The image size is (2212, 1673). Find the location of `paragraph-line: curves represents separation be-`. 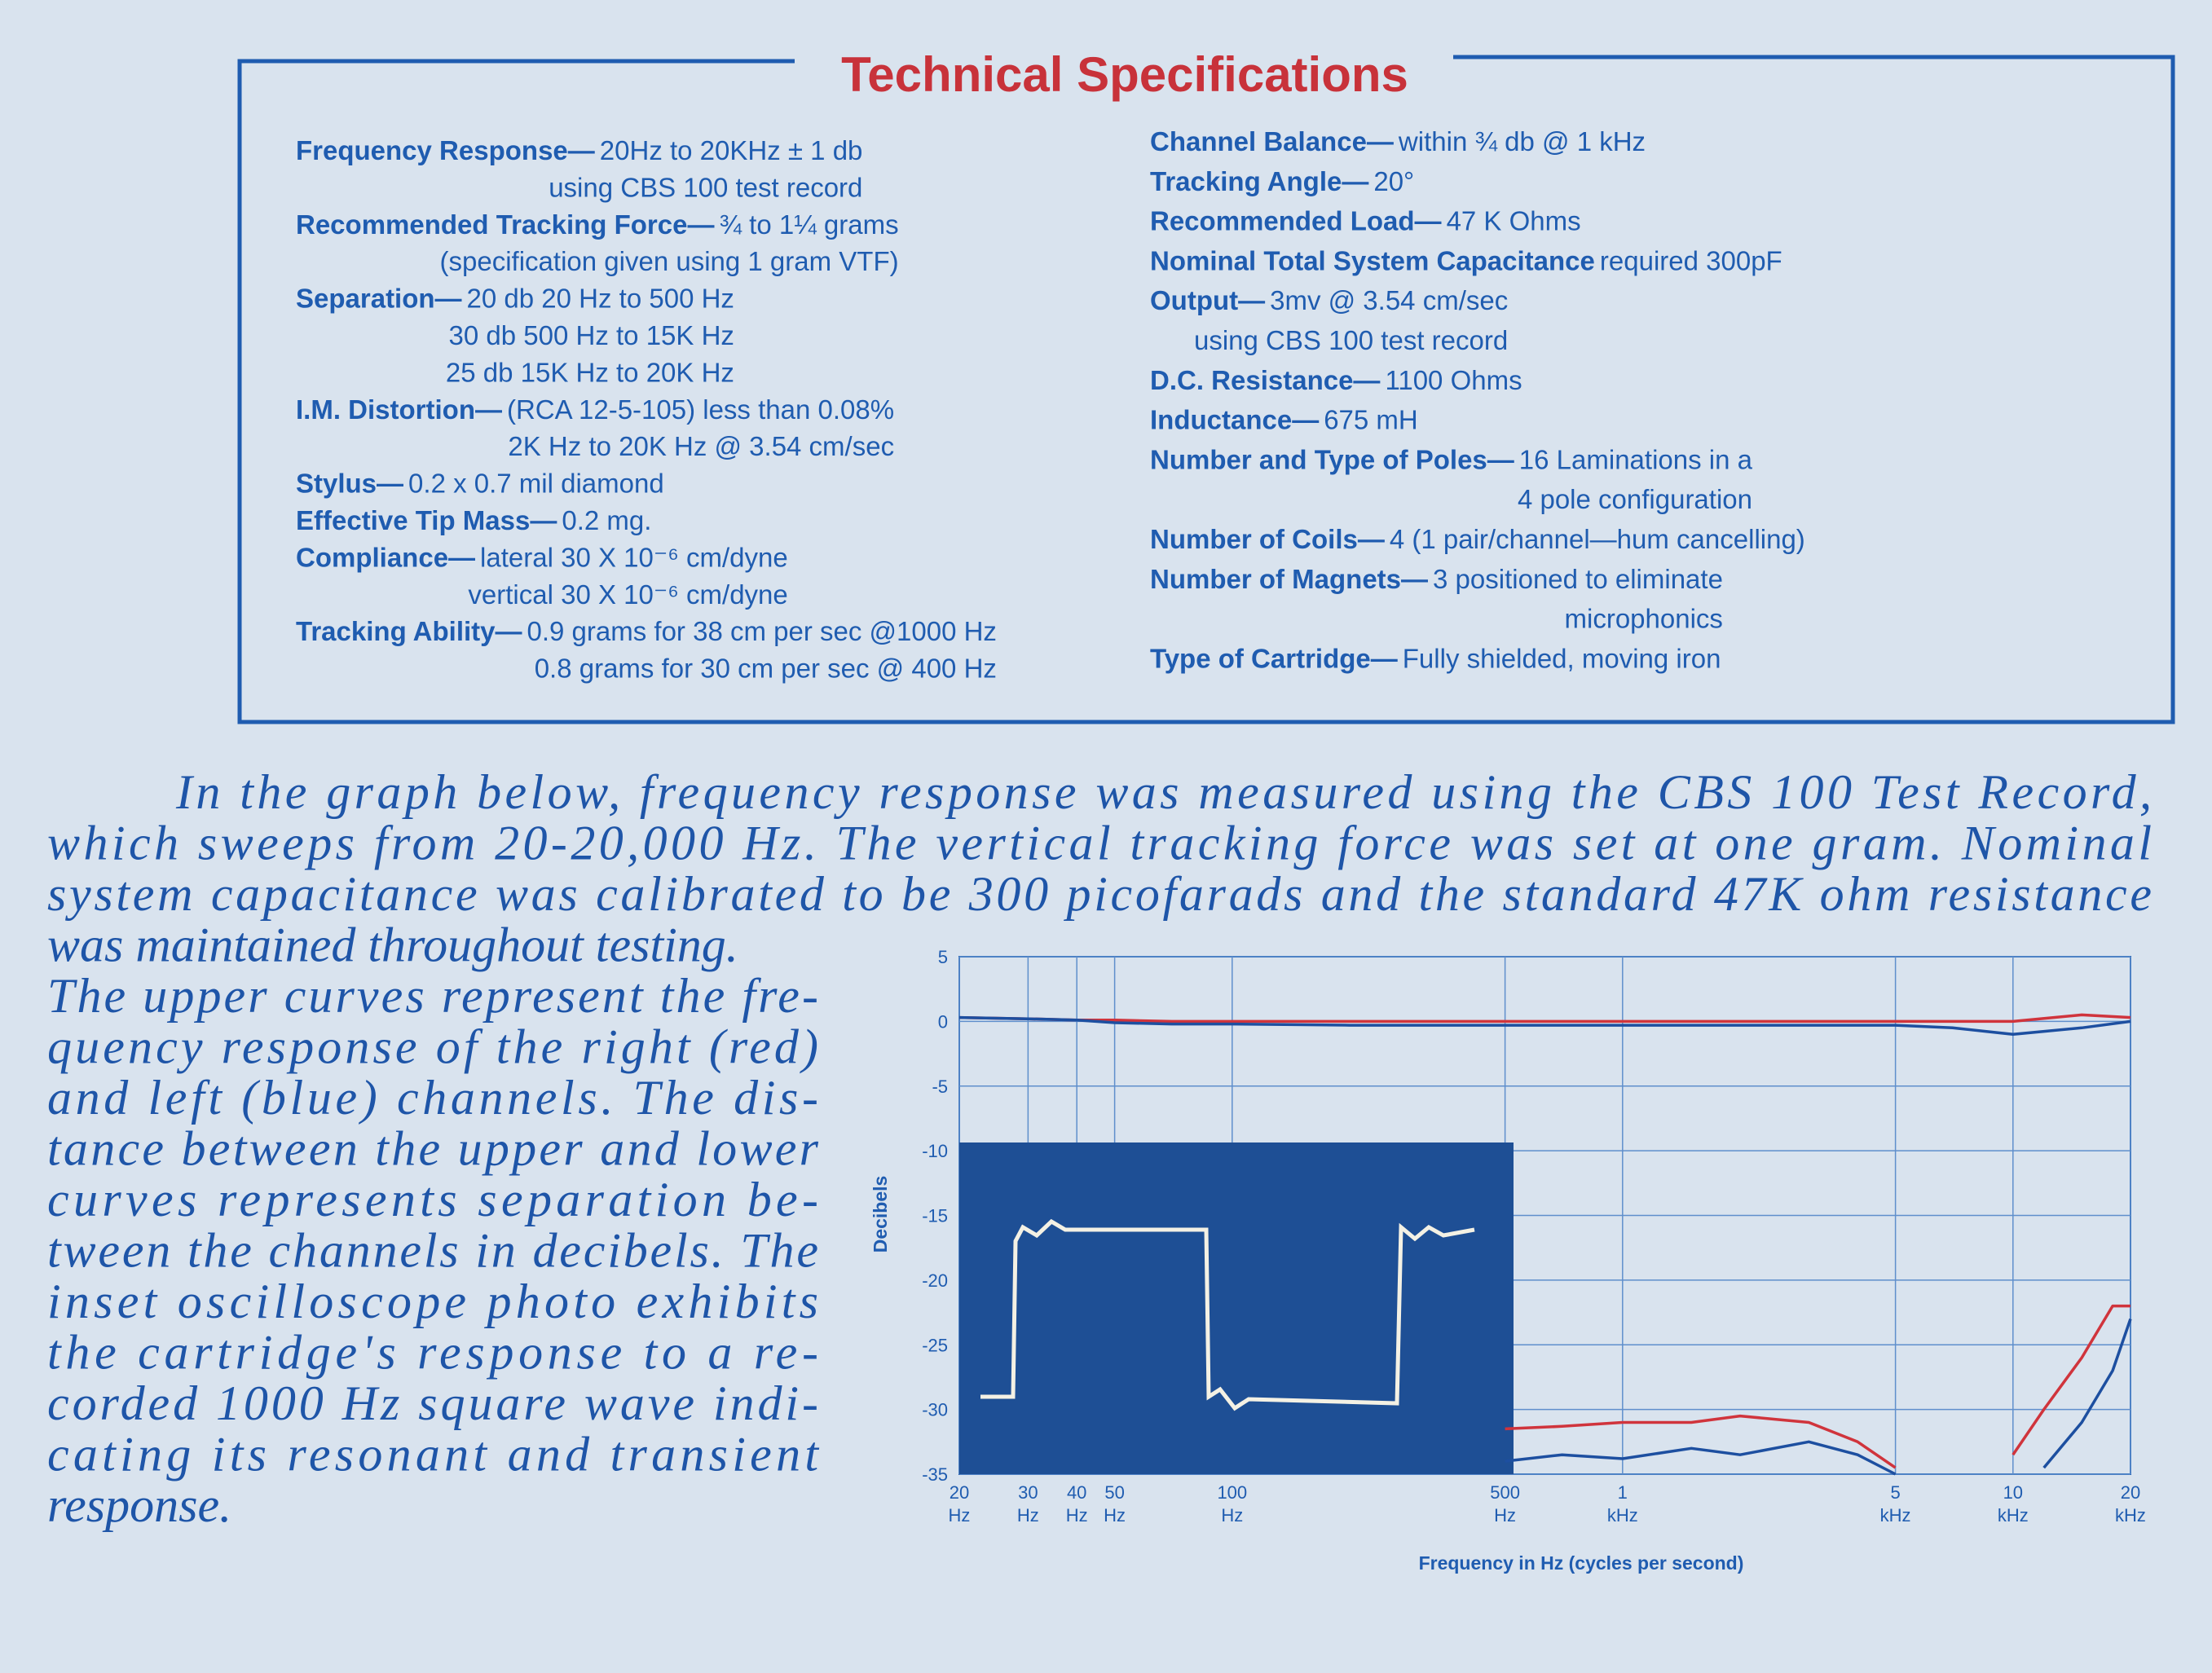

paragraph-line: curves represents separation be- is located at coordinates (432, 1199).